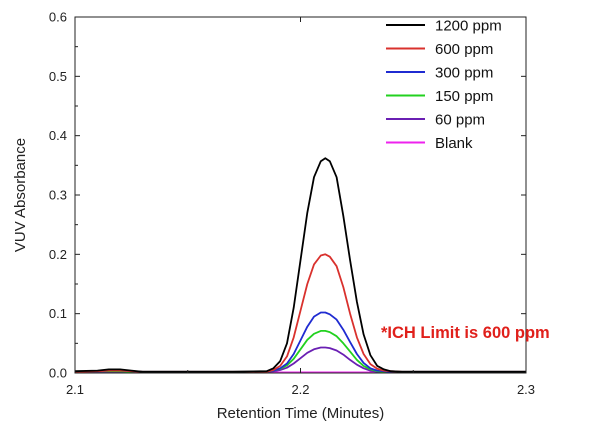 This screenshot has height=433, width=591. What do you see at coordinates (75, 389) in the screenshot?
I see `x-tick-label: 2.1` at bounding box center [75, 389].